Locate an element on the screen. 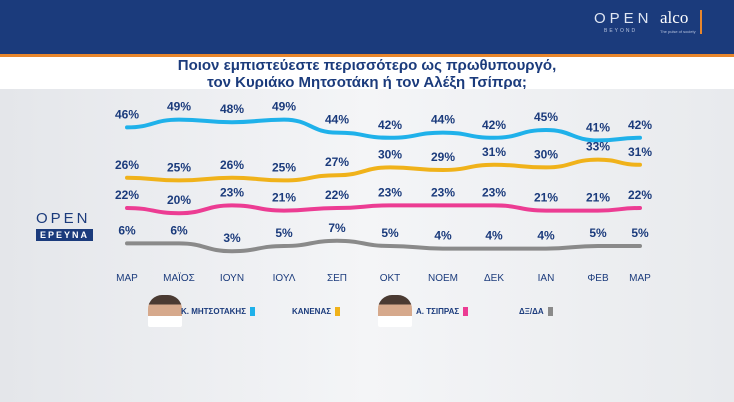 This screenshot has height=402, width=734. mitsotakis-photo is located at coordinates (165, 311).